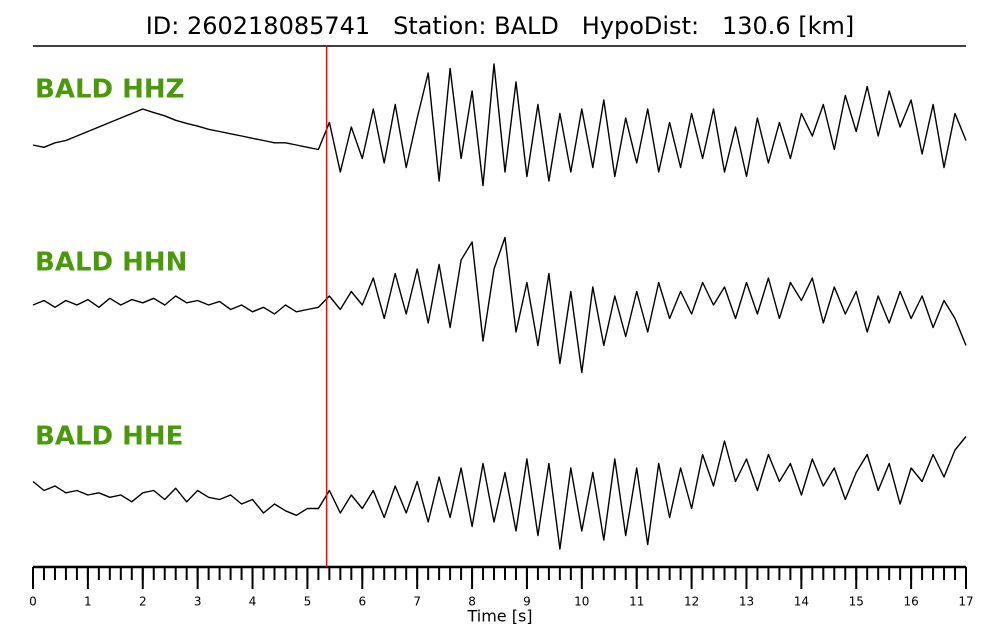 The height and width of the screenshot is (640, 1000). Describe the element at coordinates (88, 602) in the screenshot. I see `x-tick-label: 1` at that location.